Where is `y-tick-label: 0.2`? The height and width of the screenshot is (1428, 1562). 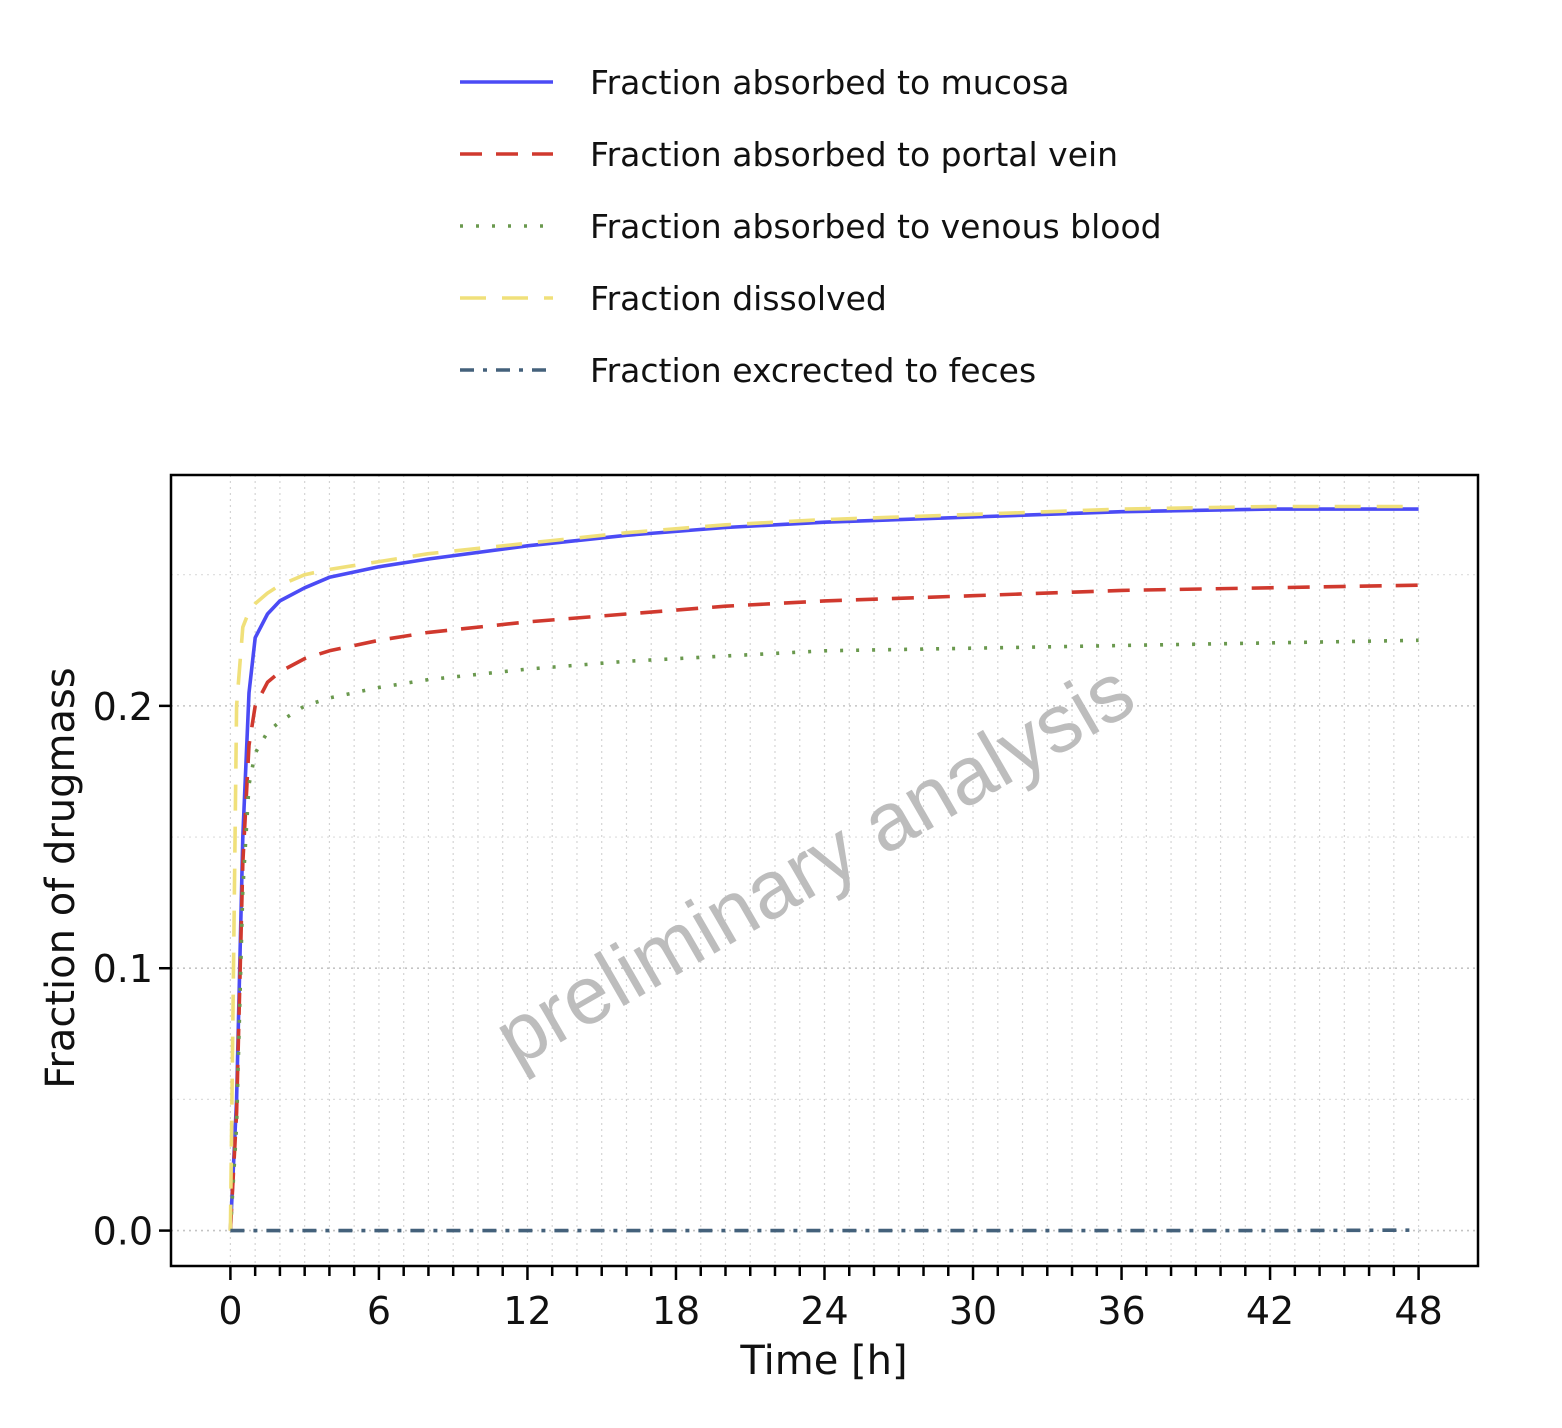 y-tick-label: 0.2 is located at coordinates (123, 707).